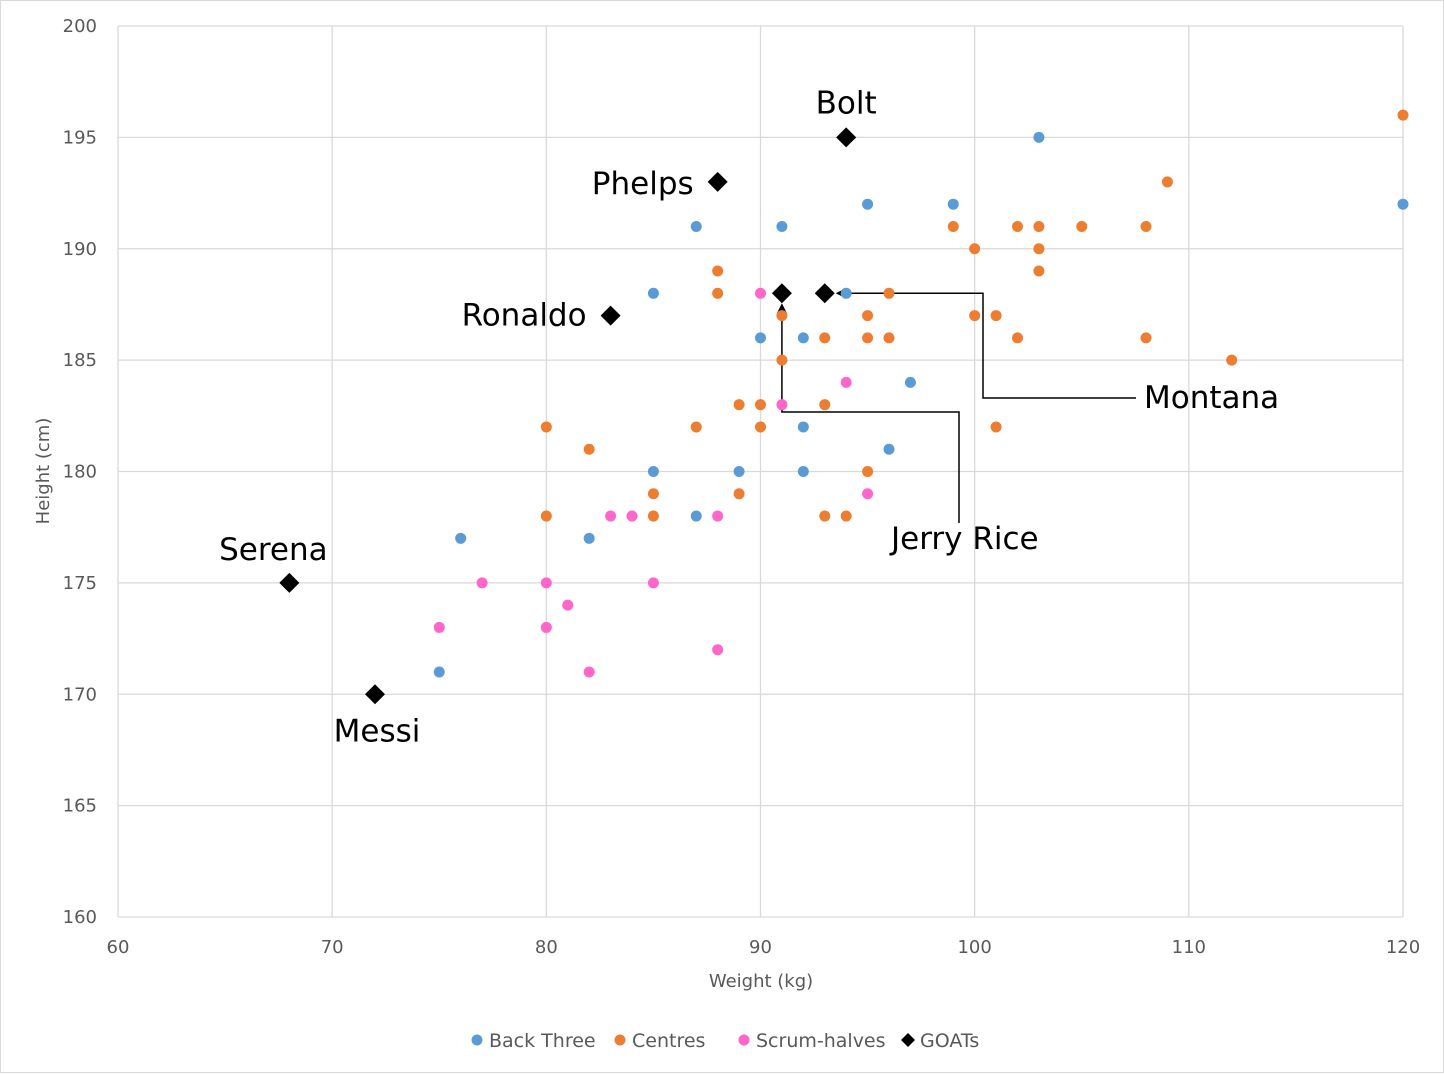 The width and height of the screenshot is (1444, 1074). What do you see at coordinates (80, 472) in the screenshot?
I see `y-tick-label: 180` at bounding box center [80, 472].